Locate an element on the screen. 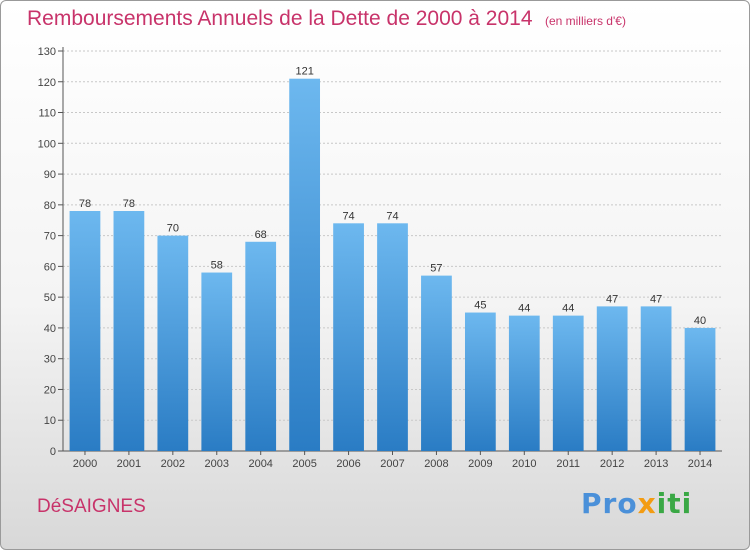  data-label-2014: 40 is located at coordinates (700, 321).